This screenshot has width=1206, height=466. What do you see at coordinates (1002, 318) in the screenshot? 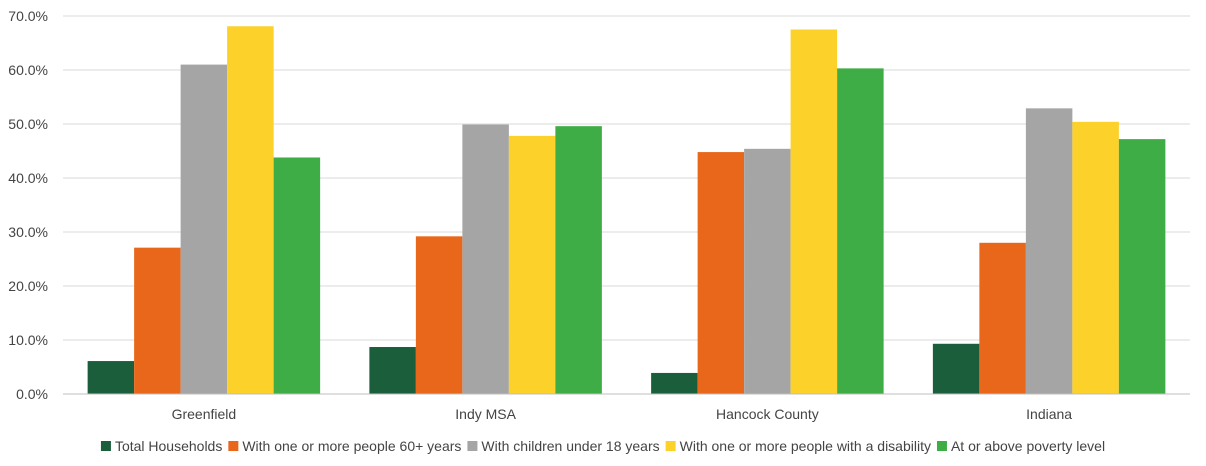
I see `bar-with-one-or-more-people-60-years-indiana` at bounding box center [1002, 318].